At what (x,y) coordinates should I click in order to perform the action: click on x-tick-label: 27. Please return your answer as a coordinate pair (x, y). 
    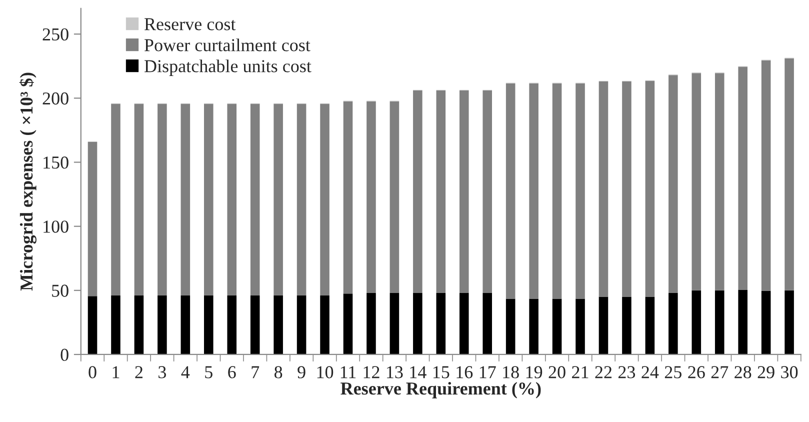
    Looking at the image, I should click on (719, 372).